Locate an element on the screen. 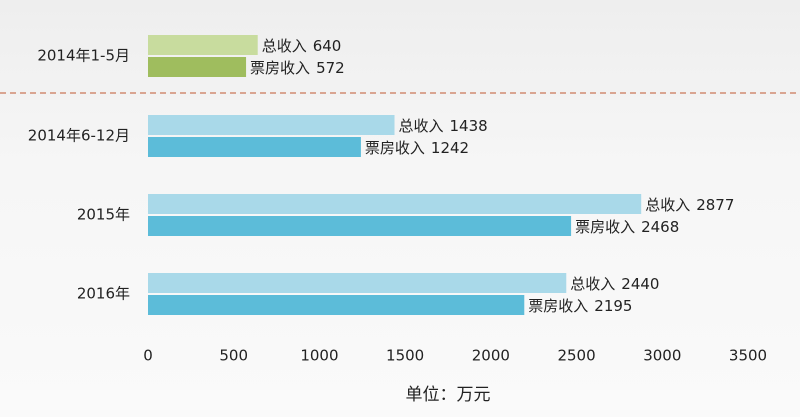 Image resolution: width=800 pixels, height=417 pixels. y-tick-label: 2014年1-5月 is located at coordinates (83, 56).